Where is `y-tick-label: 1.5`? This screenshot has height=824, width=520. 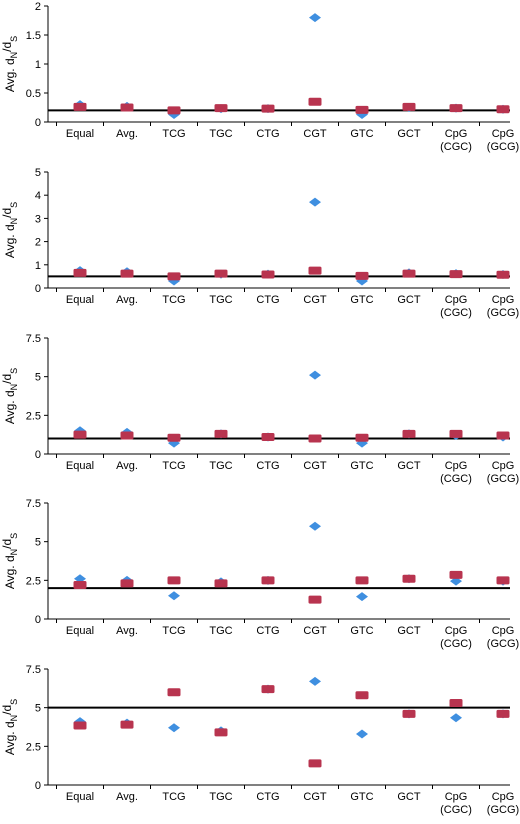 y-tick-label: 1.5 is located at coordinates (33, 36).